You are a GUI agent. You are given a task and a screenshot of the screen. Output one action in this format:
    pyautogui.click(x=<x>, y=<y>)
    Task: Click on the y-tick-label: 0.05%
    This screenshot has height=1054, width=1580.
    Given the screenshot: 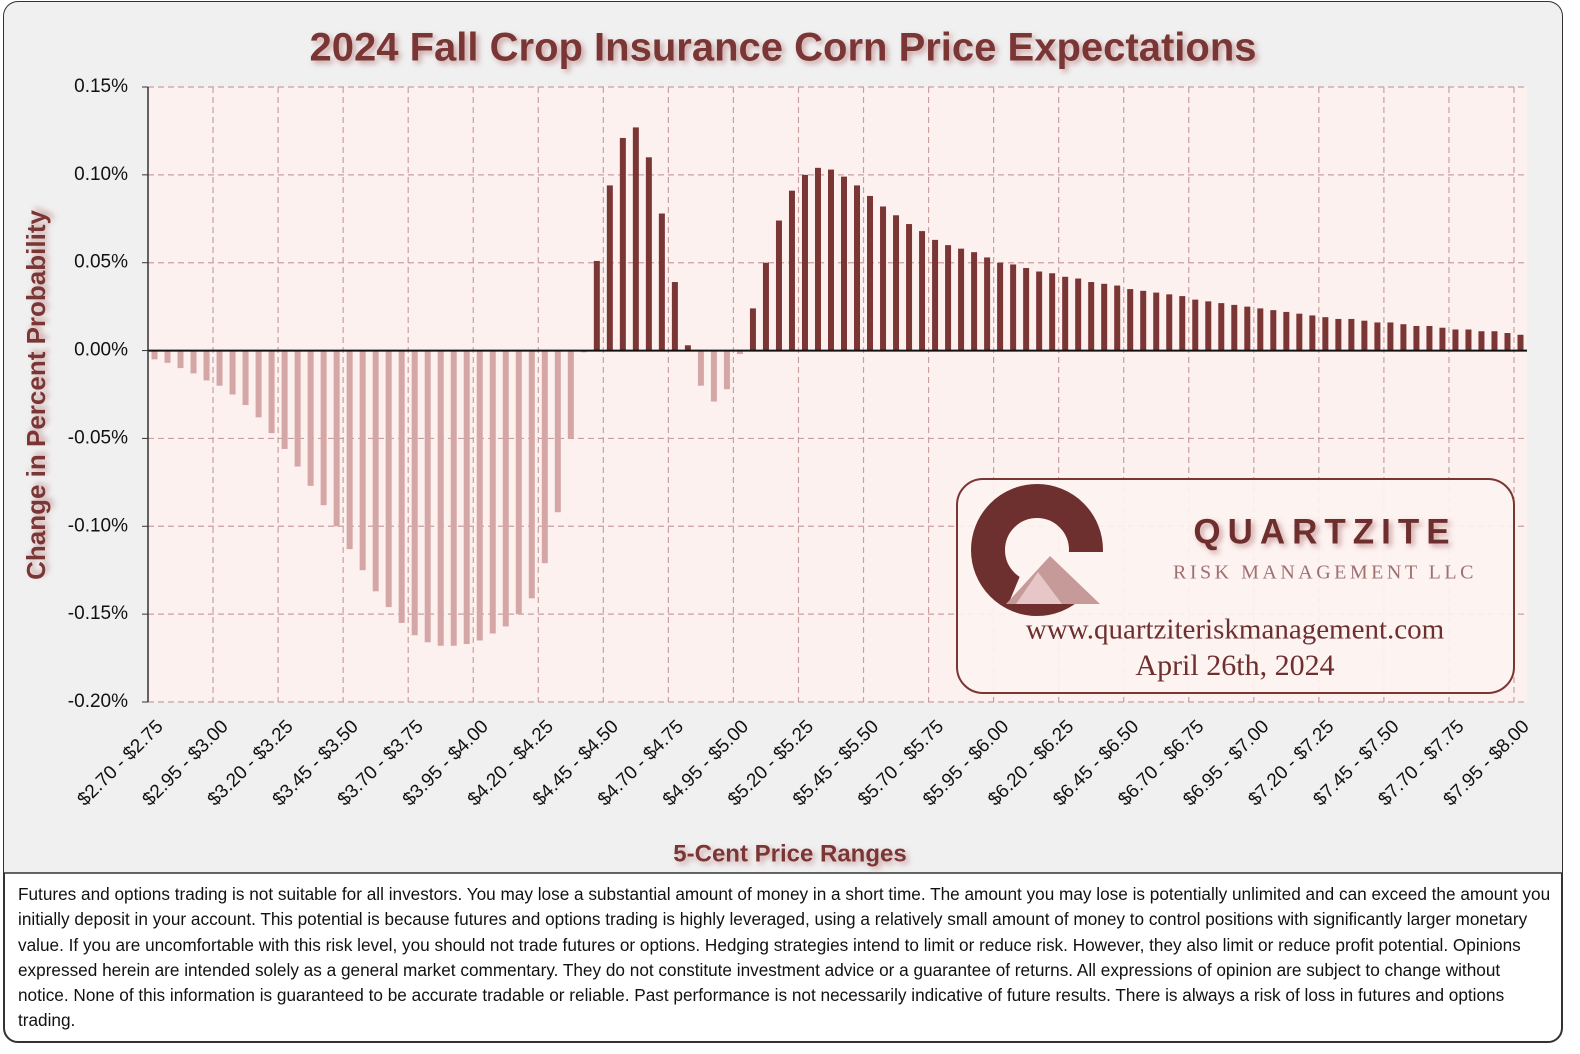 What is the action you would take?
    pyautogui.click(x=101, y=262)
    